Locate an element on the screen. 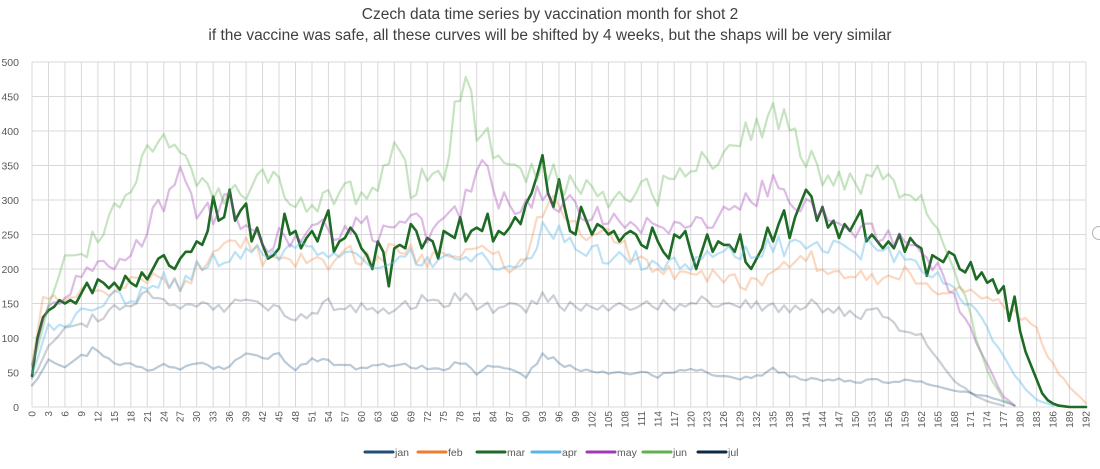 The height and width of the screenshot is (469, 1100). x-tick-label: 51 is located at coordinates (312, 417).